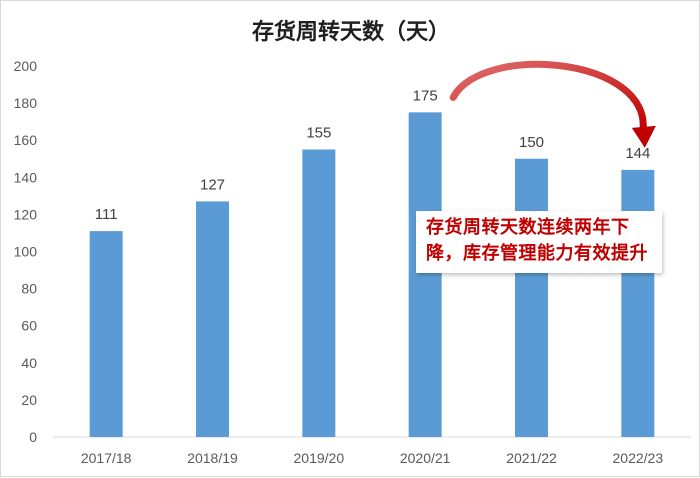  I want to click on x-tick-label: 2020/21, so click(425, 458).